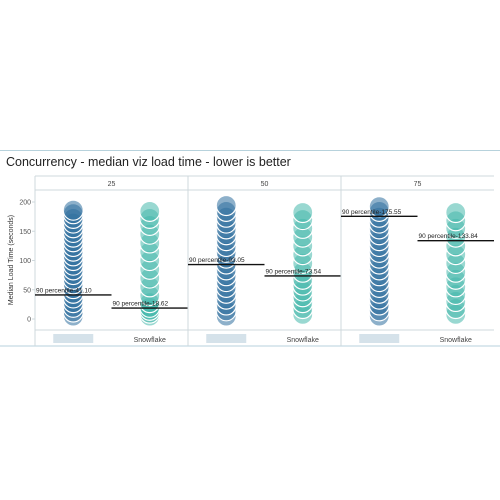 The width and height of the screenshot is (500, 500). I want to click on y-tick-label: 150, so click(25, 232).